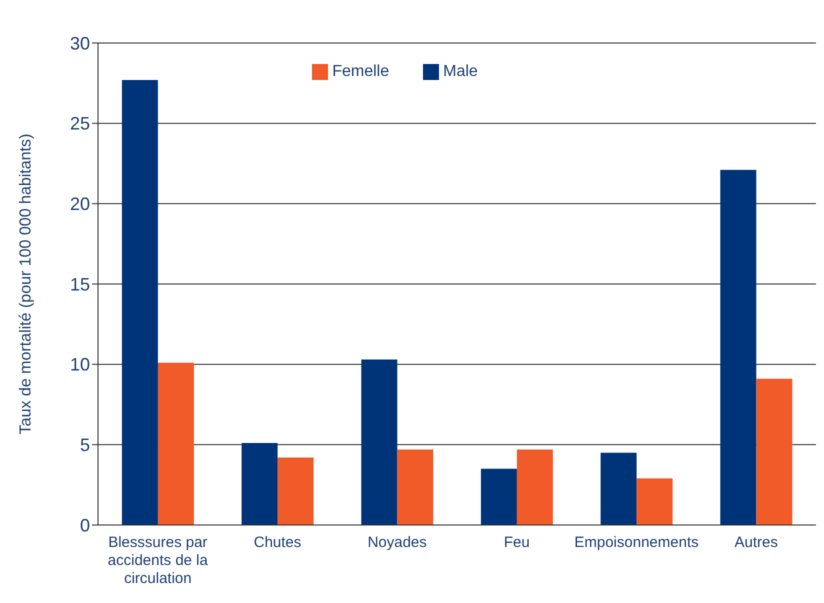 This screenshot has height=603, width=824. Describe the element at coordinates (85, 525) in the screenshot. I see `y-tick-label: 0` at that location.